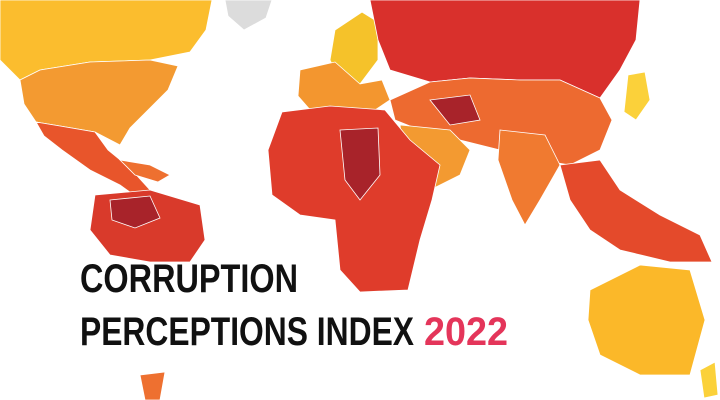 Image resolution: width=720 pixels, height=400 pixels. What do you see at coordinates (135, 212) in the screenshot?
I see `venezuela` at bounding box center [135, 212].